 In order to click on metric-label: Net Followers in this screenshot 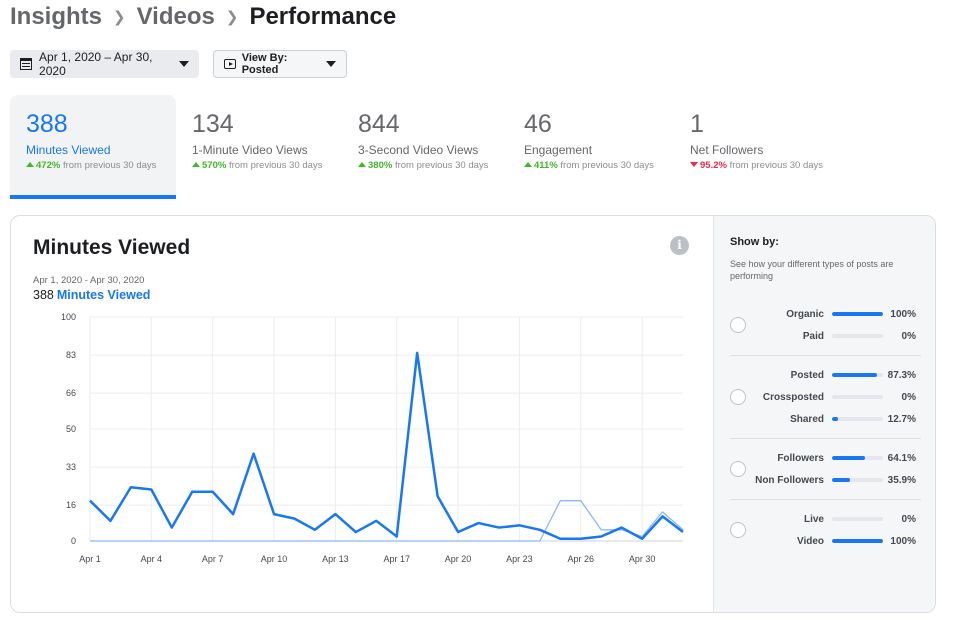, I will do `click(727, 150)`.